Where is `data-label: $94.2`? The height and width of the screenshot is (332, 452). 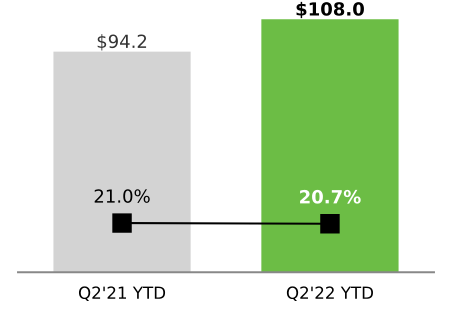
data-label: $94.2 is located at coordinates (122, 42).